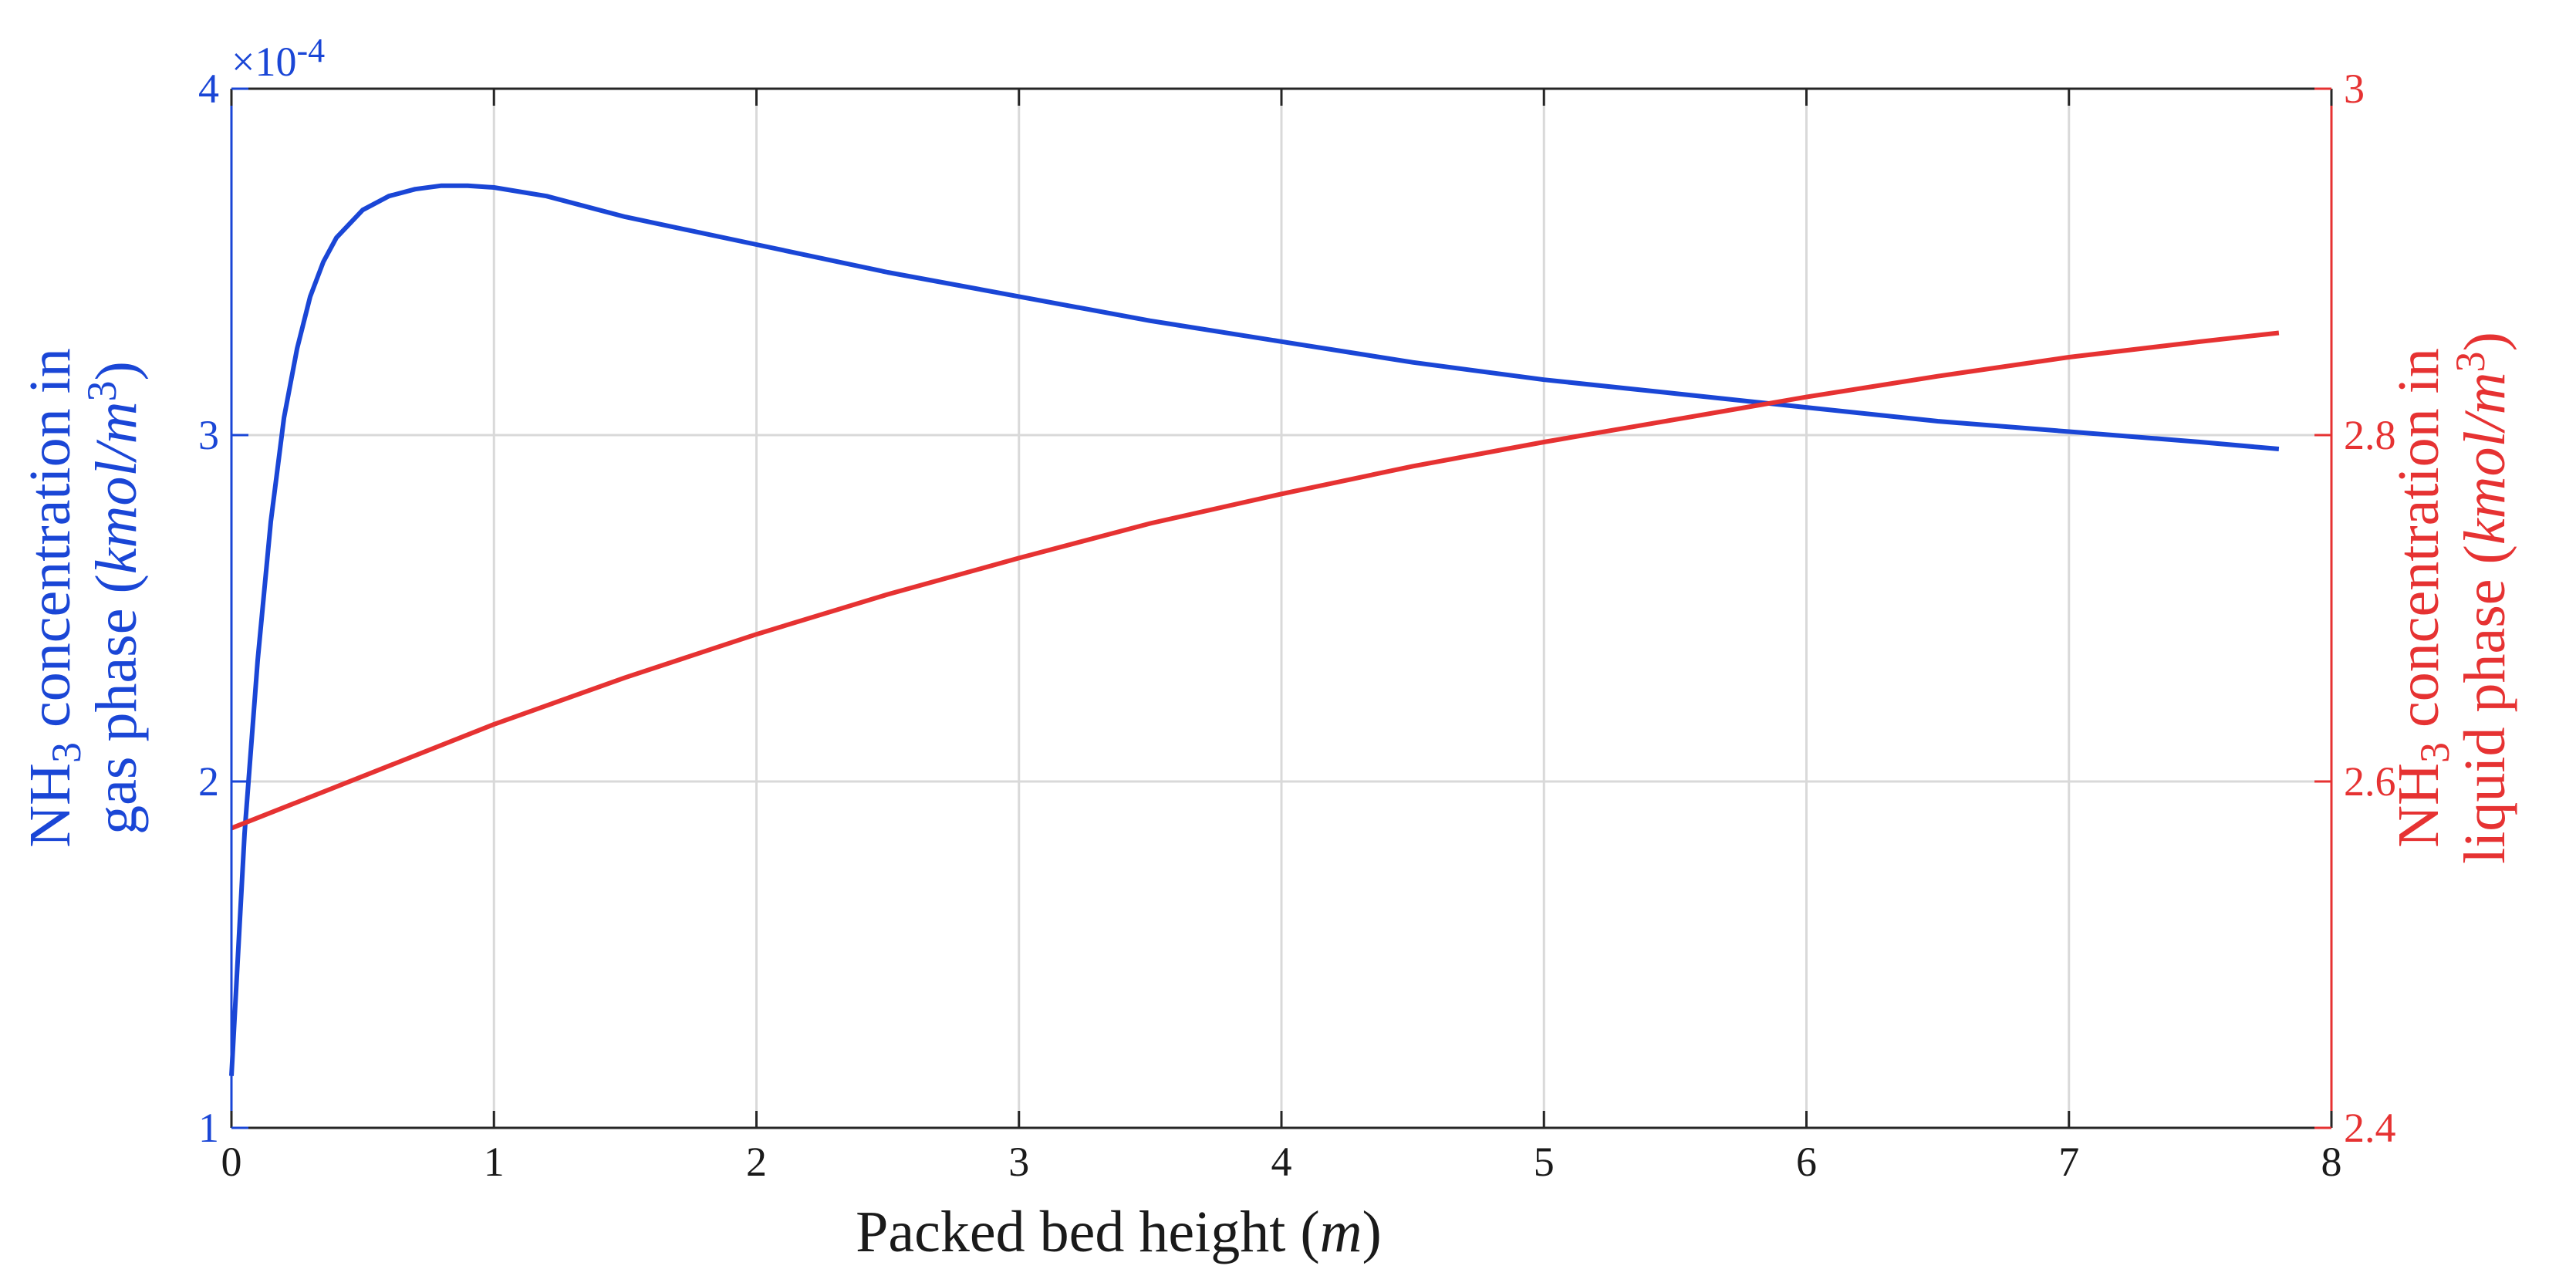 The image size is (2576, 1286). What do you see at coordinates (310, 50) in the screenshot?
I see `left-multiplier-exponent: -4` at bounding box center [310, 50].